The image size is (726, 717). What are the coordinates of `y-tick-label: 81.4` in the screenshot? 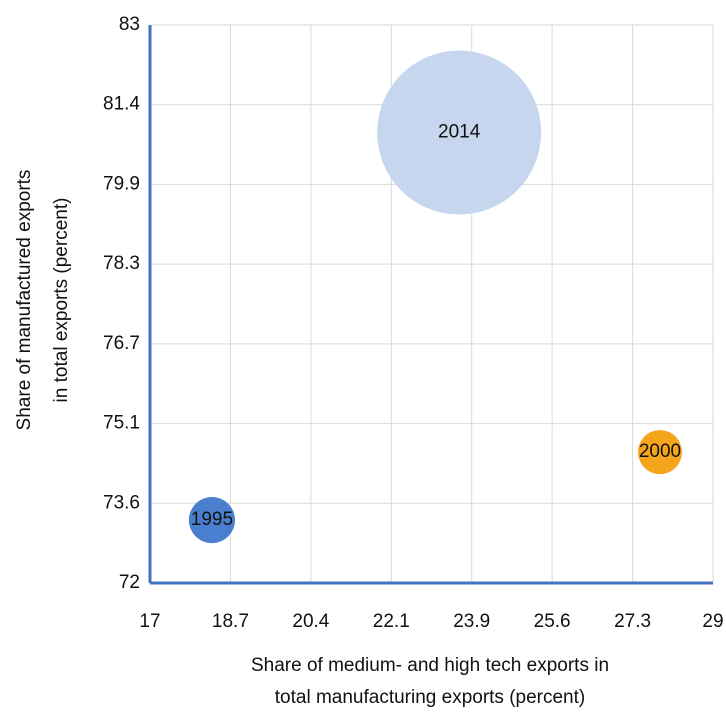 It's located at (121, 104).